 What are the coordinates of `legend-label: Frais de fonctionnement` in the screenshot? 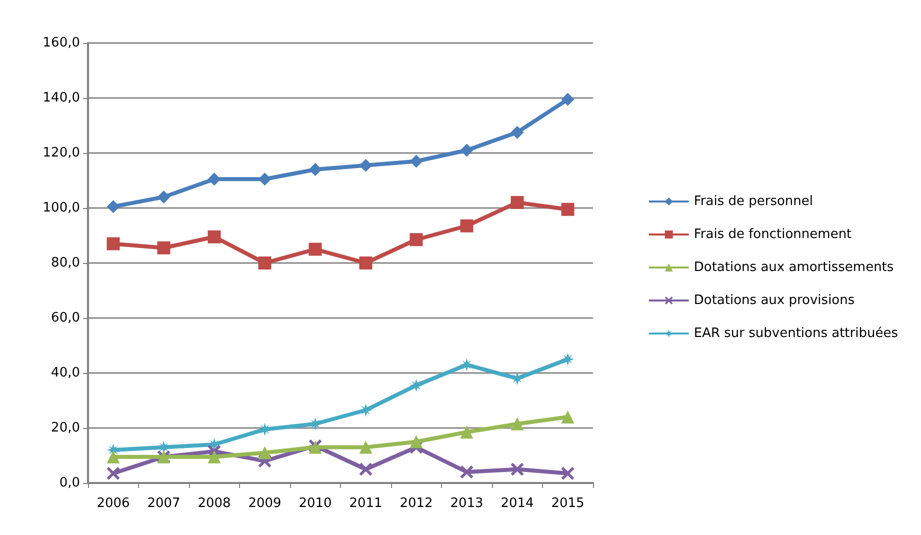 It's located at (773, 234).